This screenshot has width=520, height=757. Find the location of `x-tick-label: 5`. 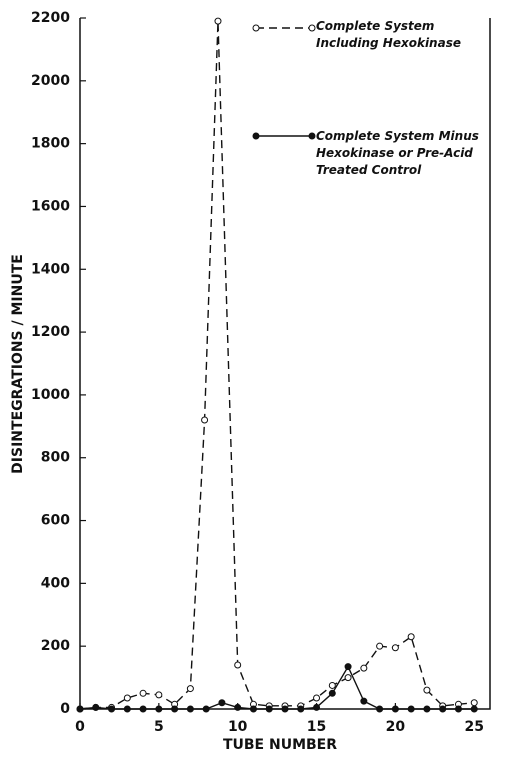

x-tick-label: 5 is located at coordinates (159, 727).